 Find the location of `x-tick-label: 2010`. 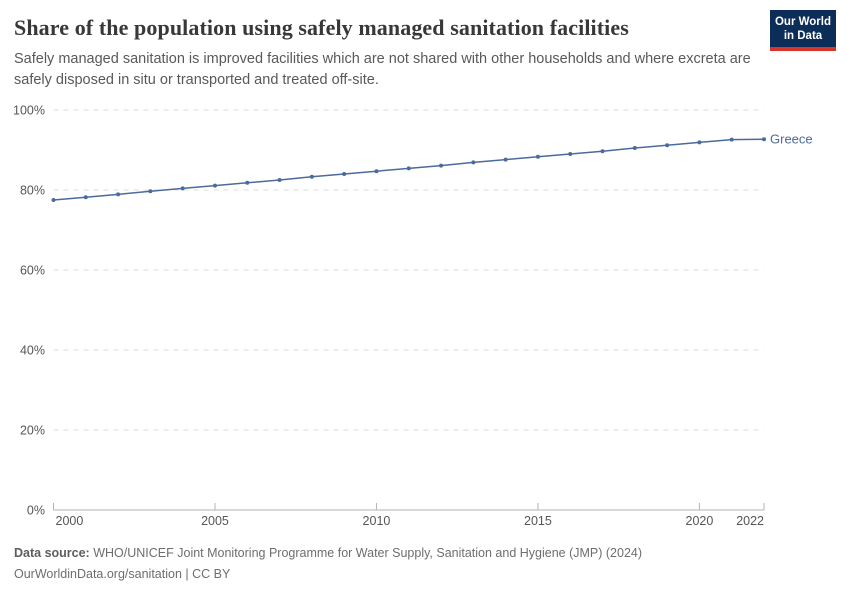

x-tick-label: 2010 is located at coordinates (377, 521).